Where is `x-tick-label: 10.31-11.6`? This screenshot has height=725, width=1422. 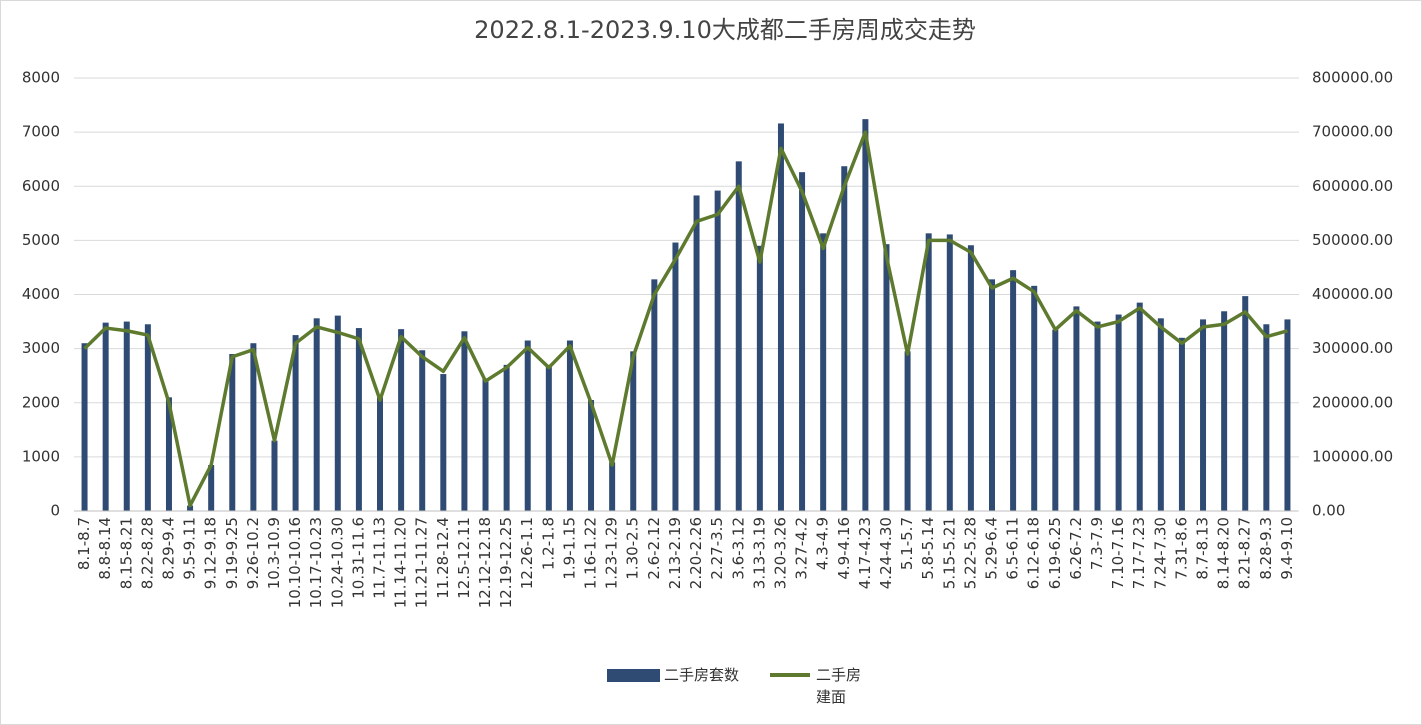
x-tick-label: 10.31-11.6 is located at coordinates (358, 558).